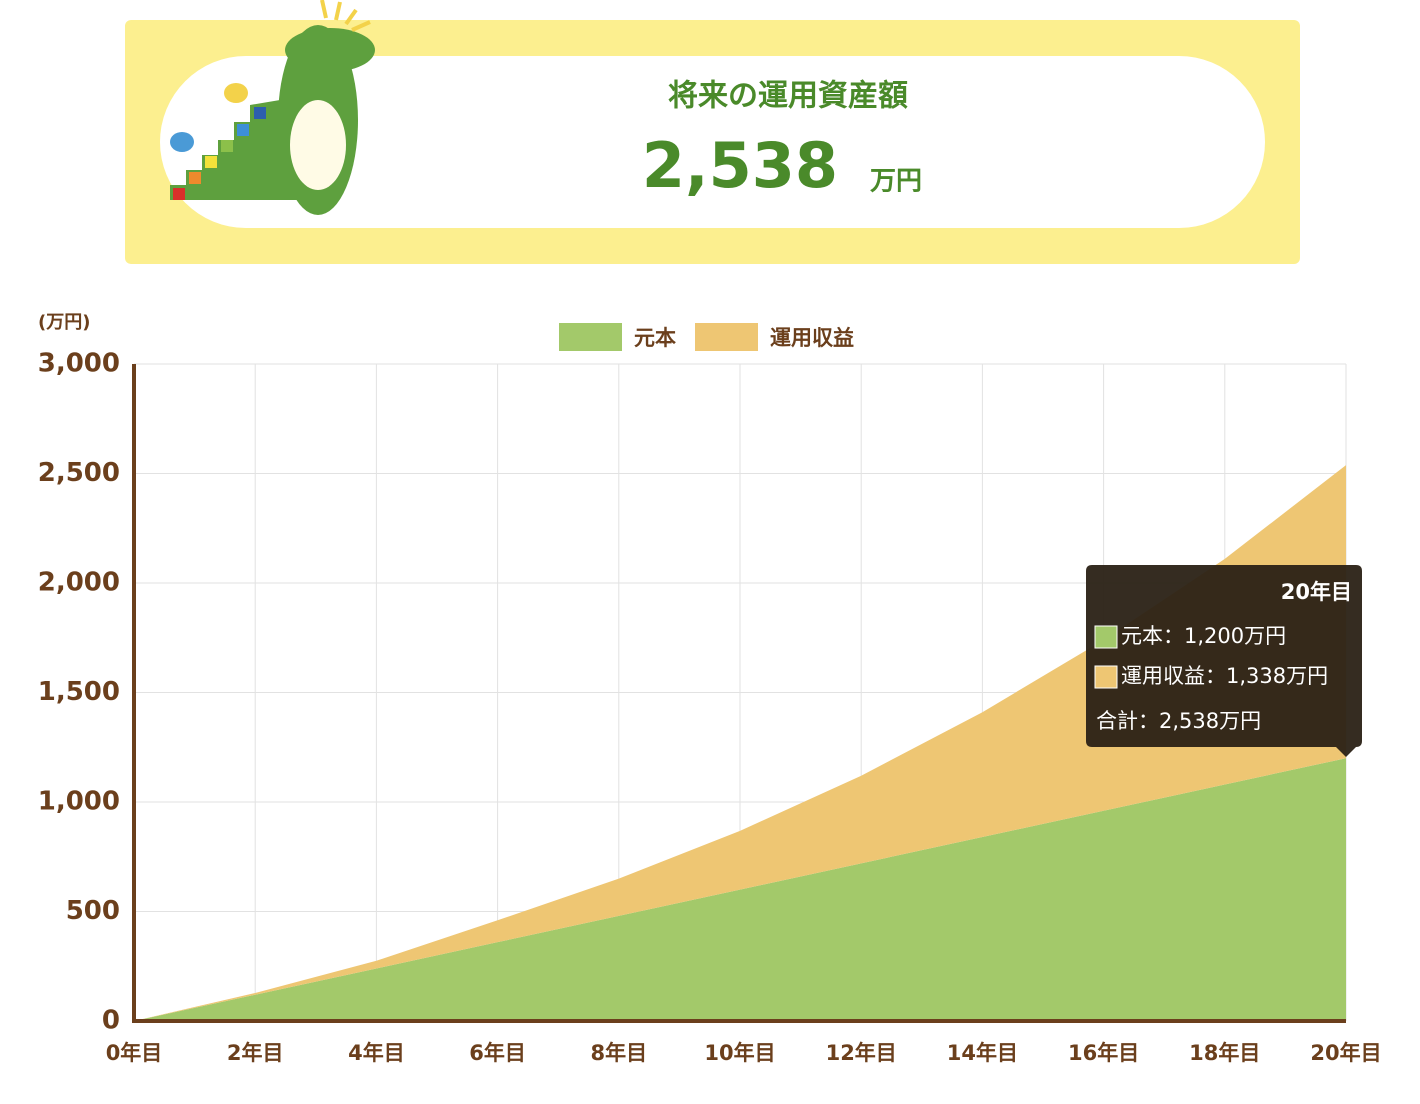 This screenshot has width=1420, height=1104. I want to click on x-tick-label: 20年目, so click(1345, 1053).